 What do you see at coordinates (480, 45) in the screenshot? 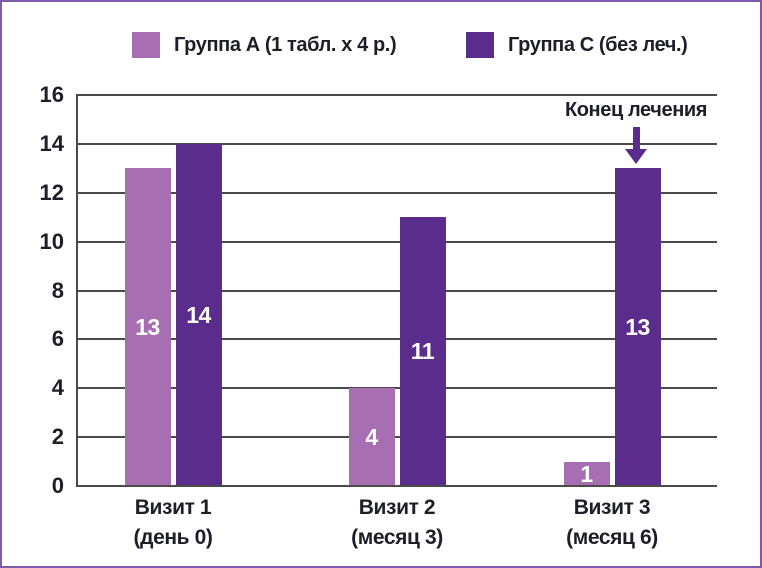
I see `legend-swatch-group-c` at bounding box center [480, 45].